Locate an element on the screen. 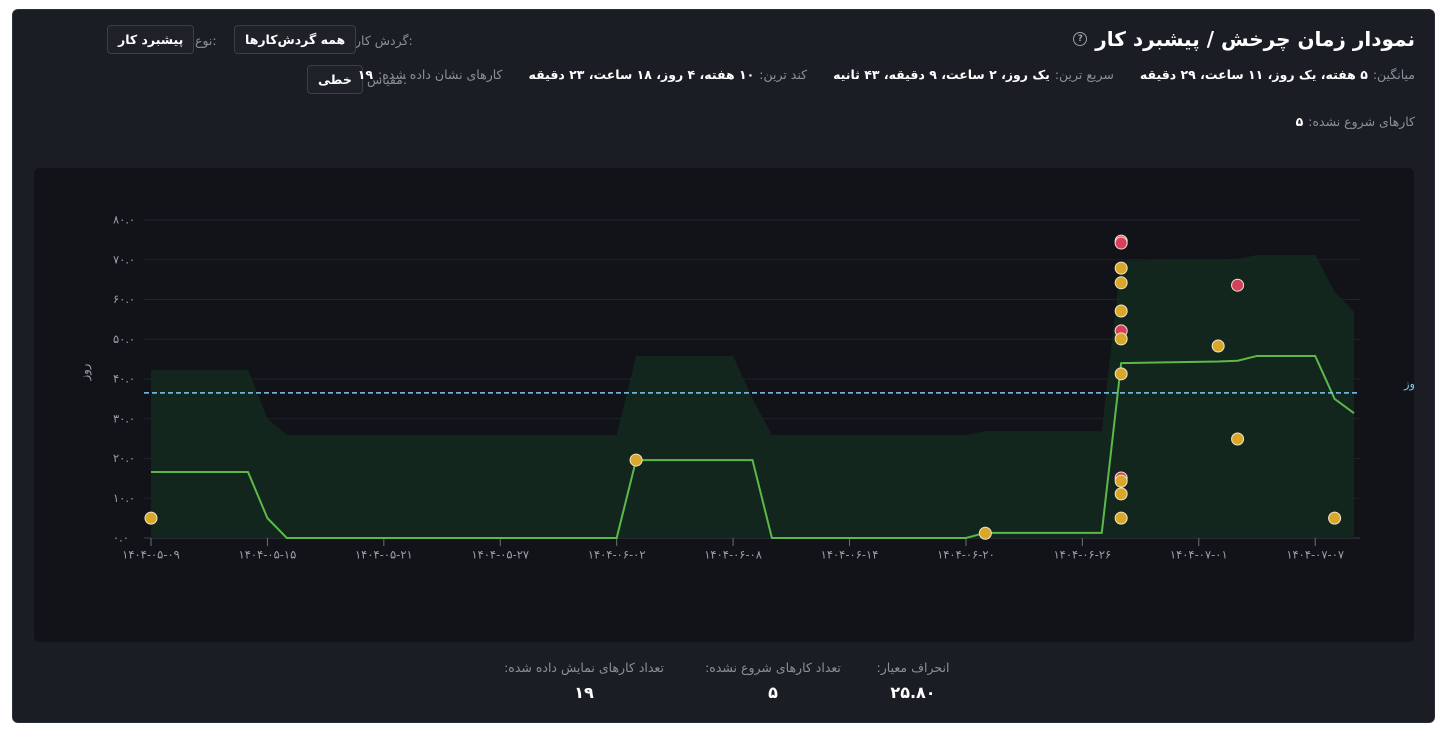 The width and height of the screenshot is (1447, 740). stat-value: ۱۹ is located at coordinates (365, 74).